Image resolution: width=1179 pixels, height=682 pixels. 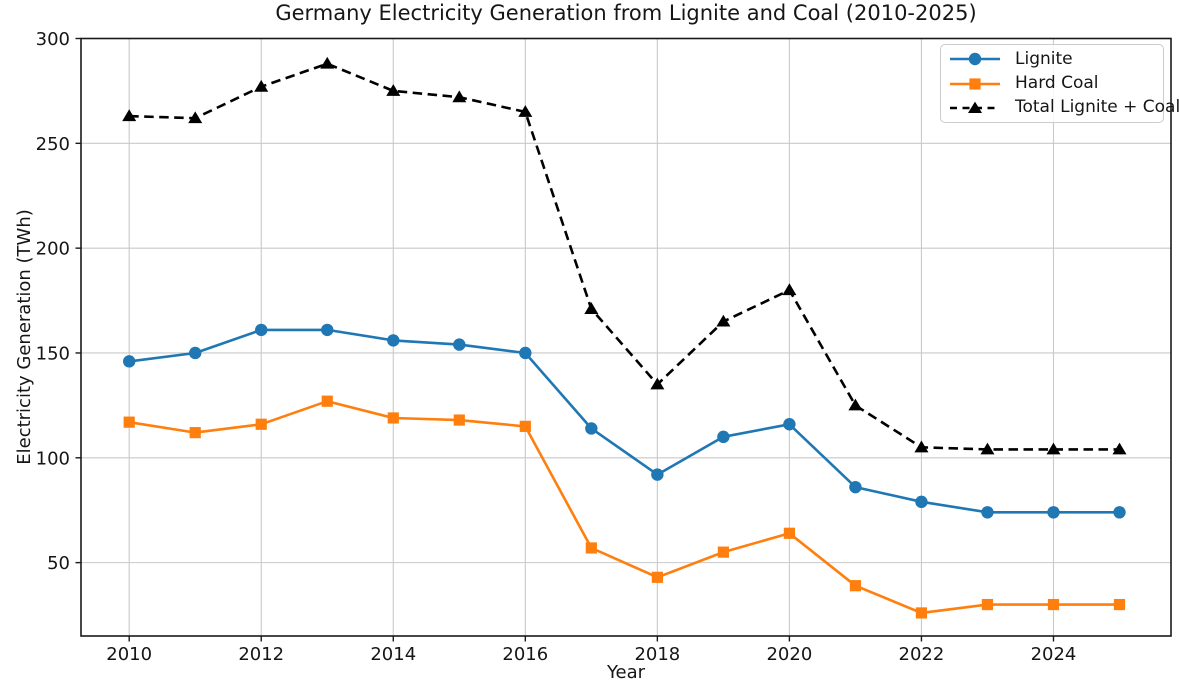 What do you see at coordinates (53, 249) in the screenshot?
I see `y-tick-label: 200` at bounding box center [53, 249].